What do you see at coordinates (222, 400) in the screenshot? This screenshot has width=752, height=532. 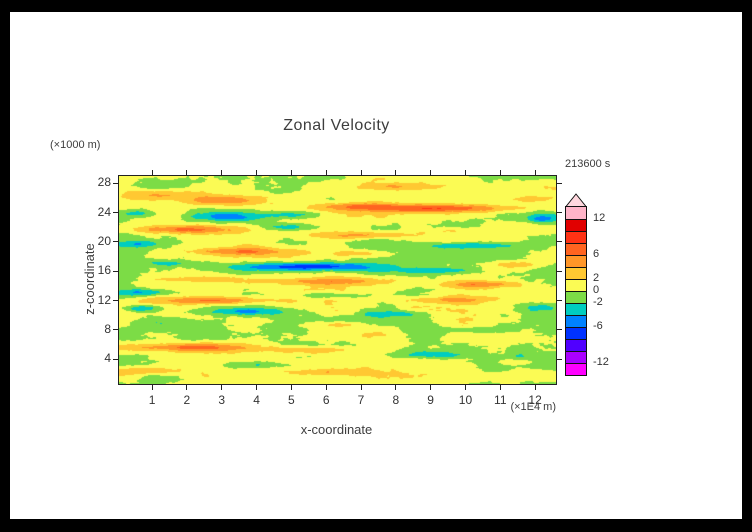 I see `x-tick-label: 3` at bounding box center [222, 400].